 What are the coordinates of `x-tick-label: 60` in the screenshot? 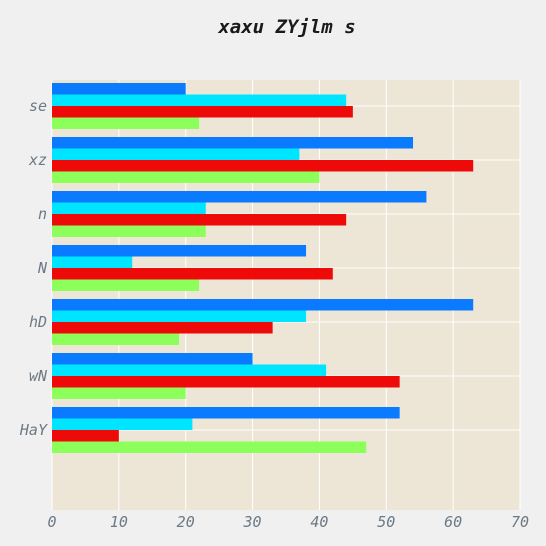 It's located at (453, 522).